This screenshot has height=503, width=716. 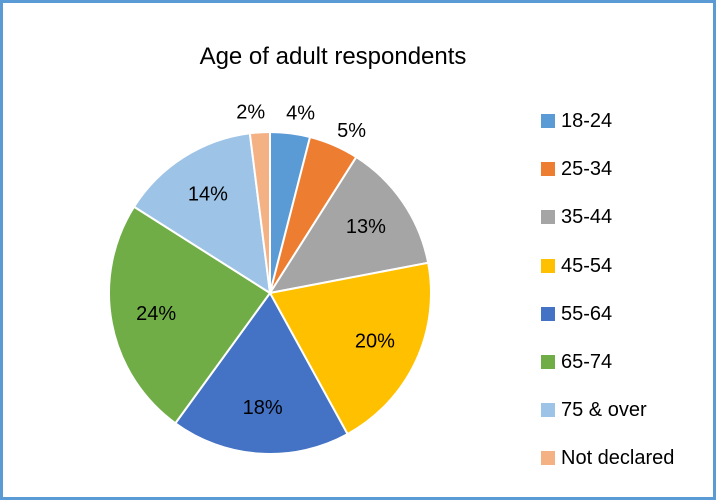 What do you see at coordinates (607, 278) in the screenshot?
I see `legend-item: 45-54` at bounding box center [607, 278].